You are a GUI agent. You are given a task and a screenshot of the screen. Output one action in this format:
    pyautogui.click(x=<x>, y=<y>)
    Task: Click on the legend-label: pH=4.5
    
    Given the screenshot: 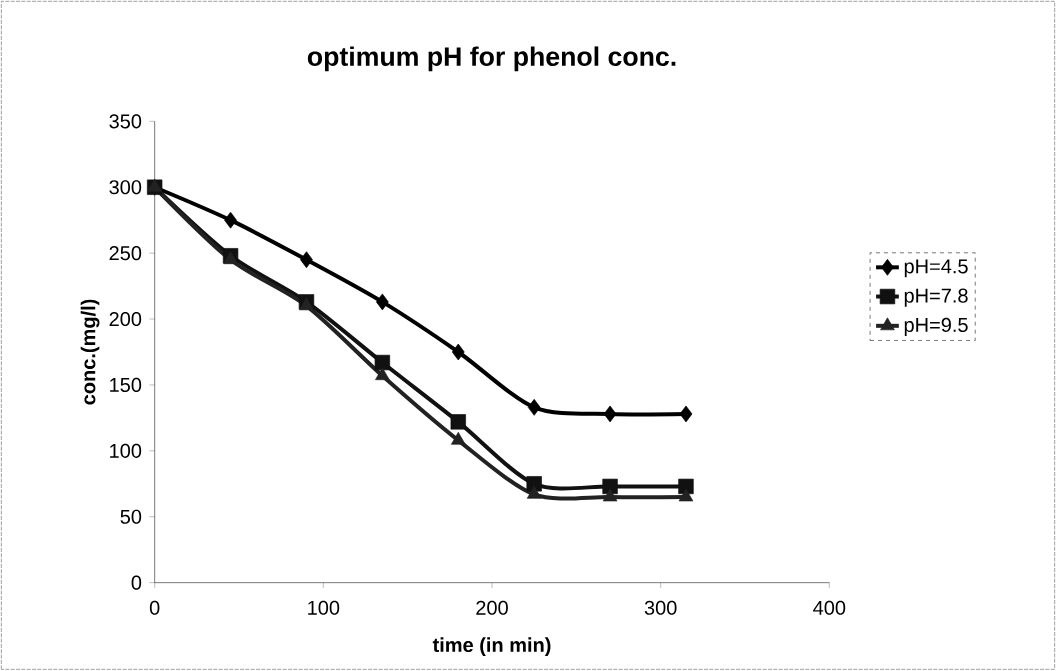 What is the action you would take?
    pyautogui.click(x=936, y=268)
    